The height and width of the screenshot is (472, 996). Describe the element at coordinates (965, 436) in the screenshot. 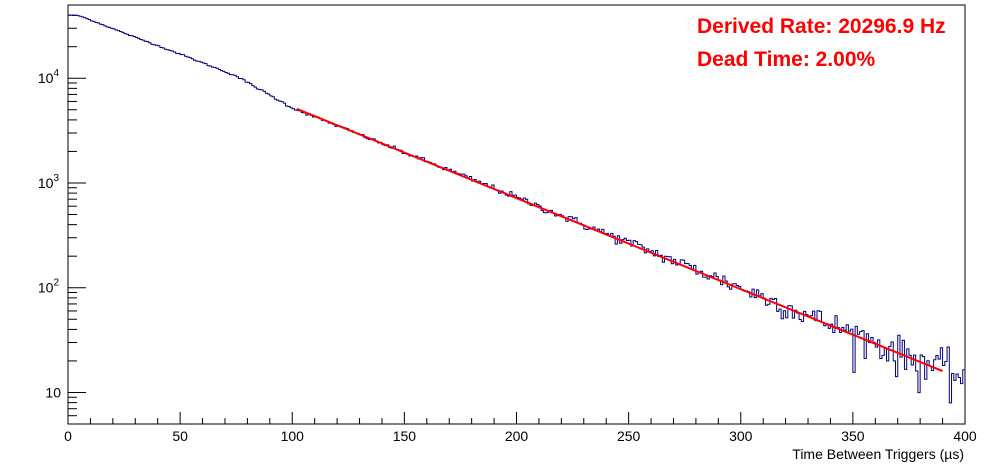

I see `x-tick-label: 400` at that location.